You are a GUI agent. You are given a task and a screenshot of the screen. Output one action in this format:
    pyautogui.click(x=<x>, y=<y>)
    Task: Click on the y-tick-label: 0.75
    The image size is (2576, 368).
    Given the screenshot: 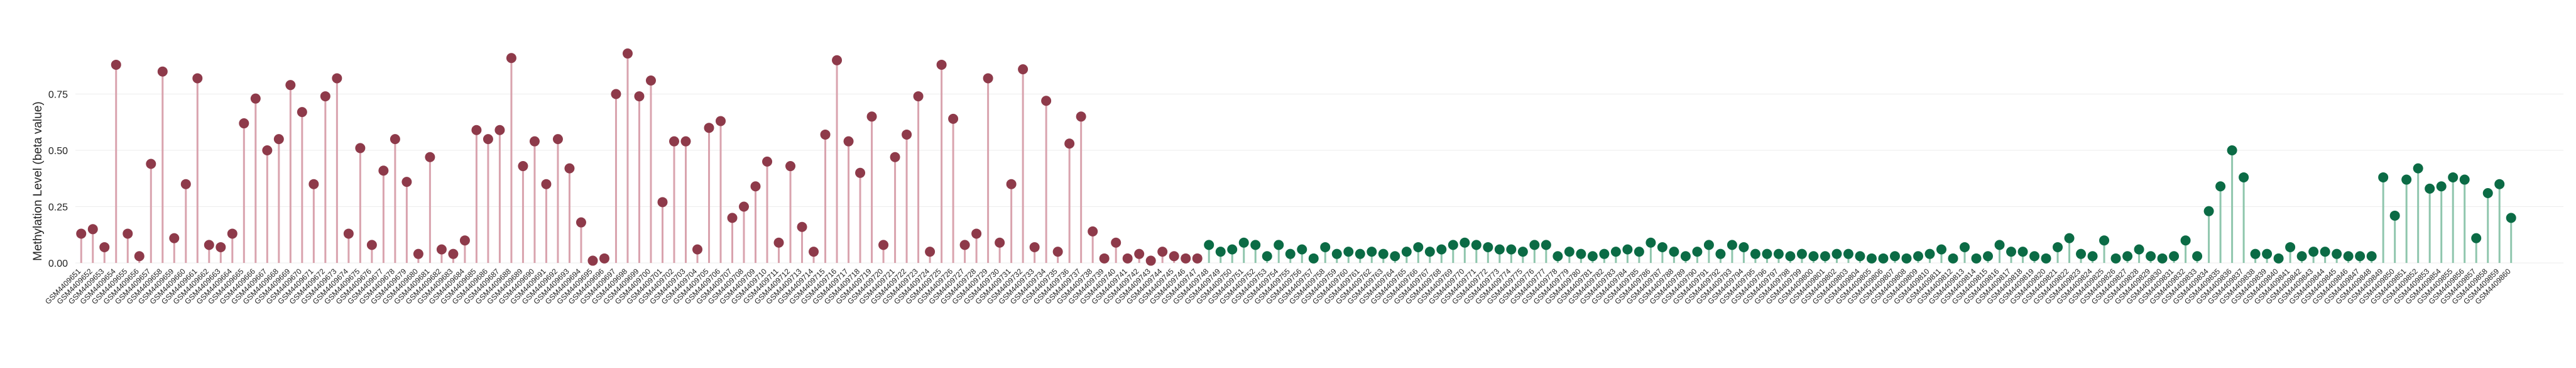 What is the action you would take?
    pyautogui.click(x=58, y=95)
    